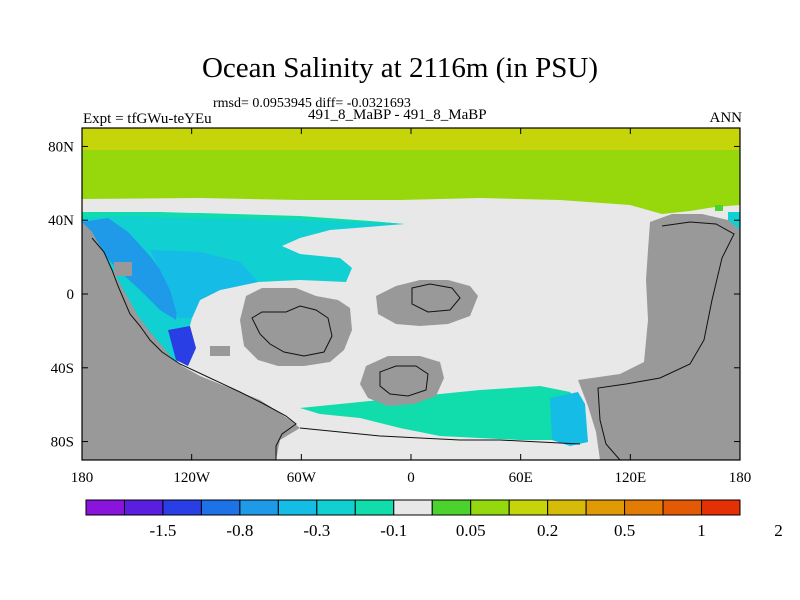  What do you see at coordinates (666, 340) in the screenshot?
I see `coast-asia` at bounding box center [666, 340].